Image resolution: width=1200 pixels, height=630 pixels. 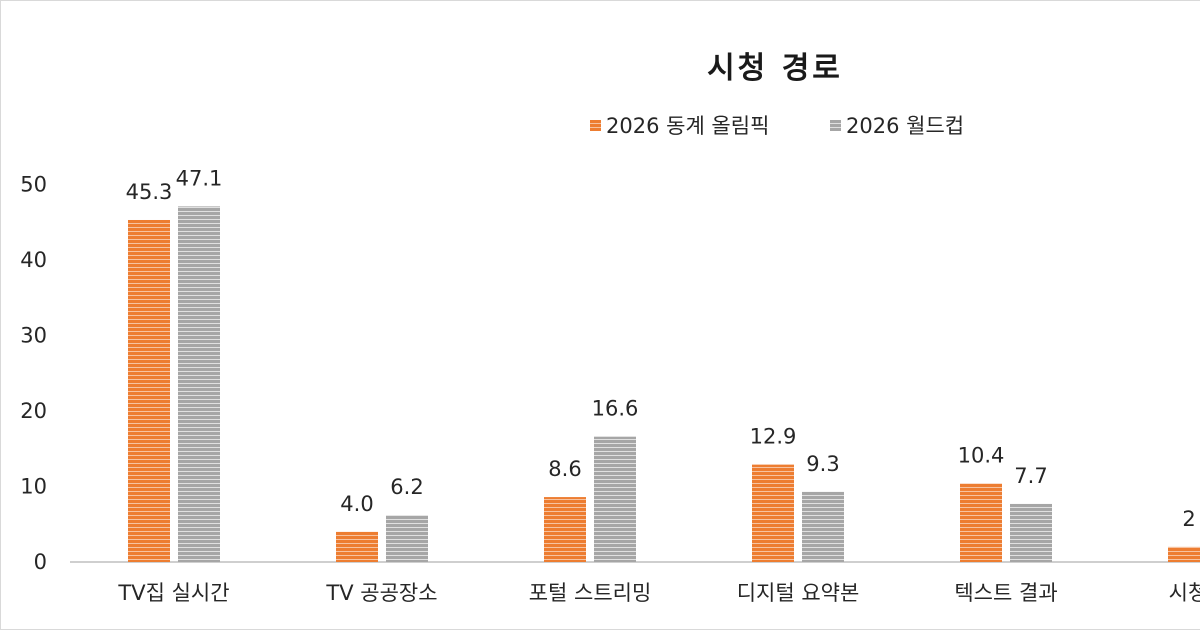 I want to click on data-label: 2, so click(x=1188, y=519).